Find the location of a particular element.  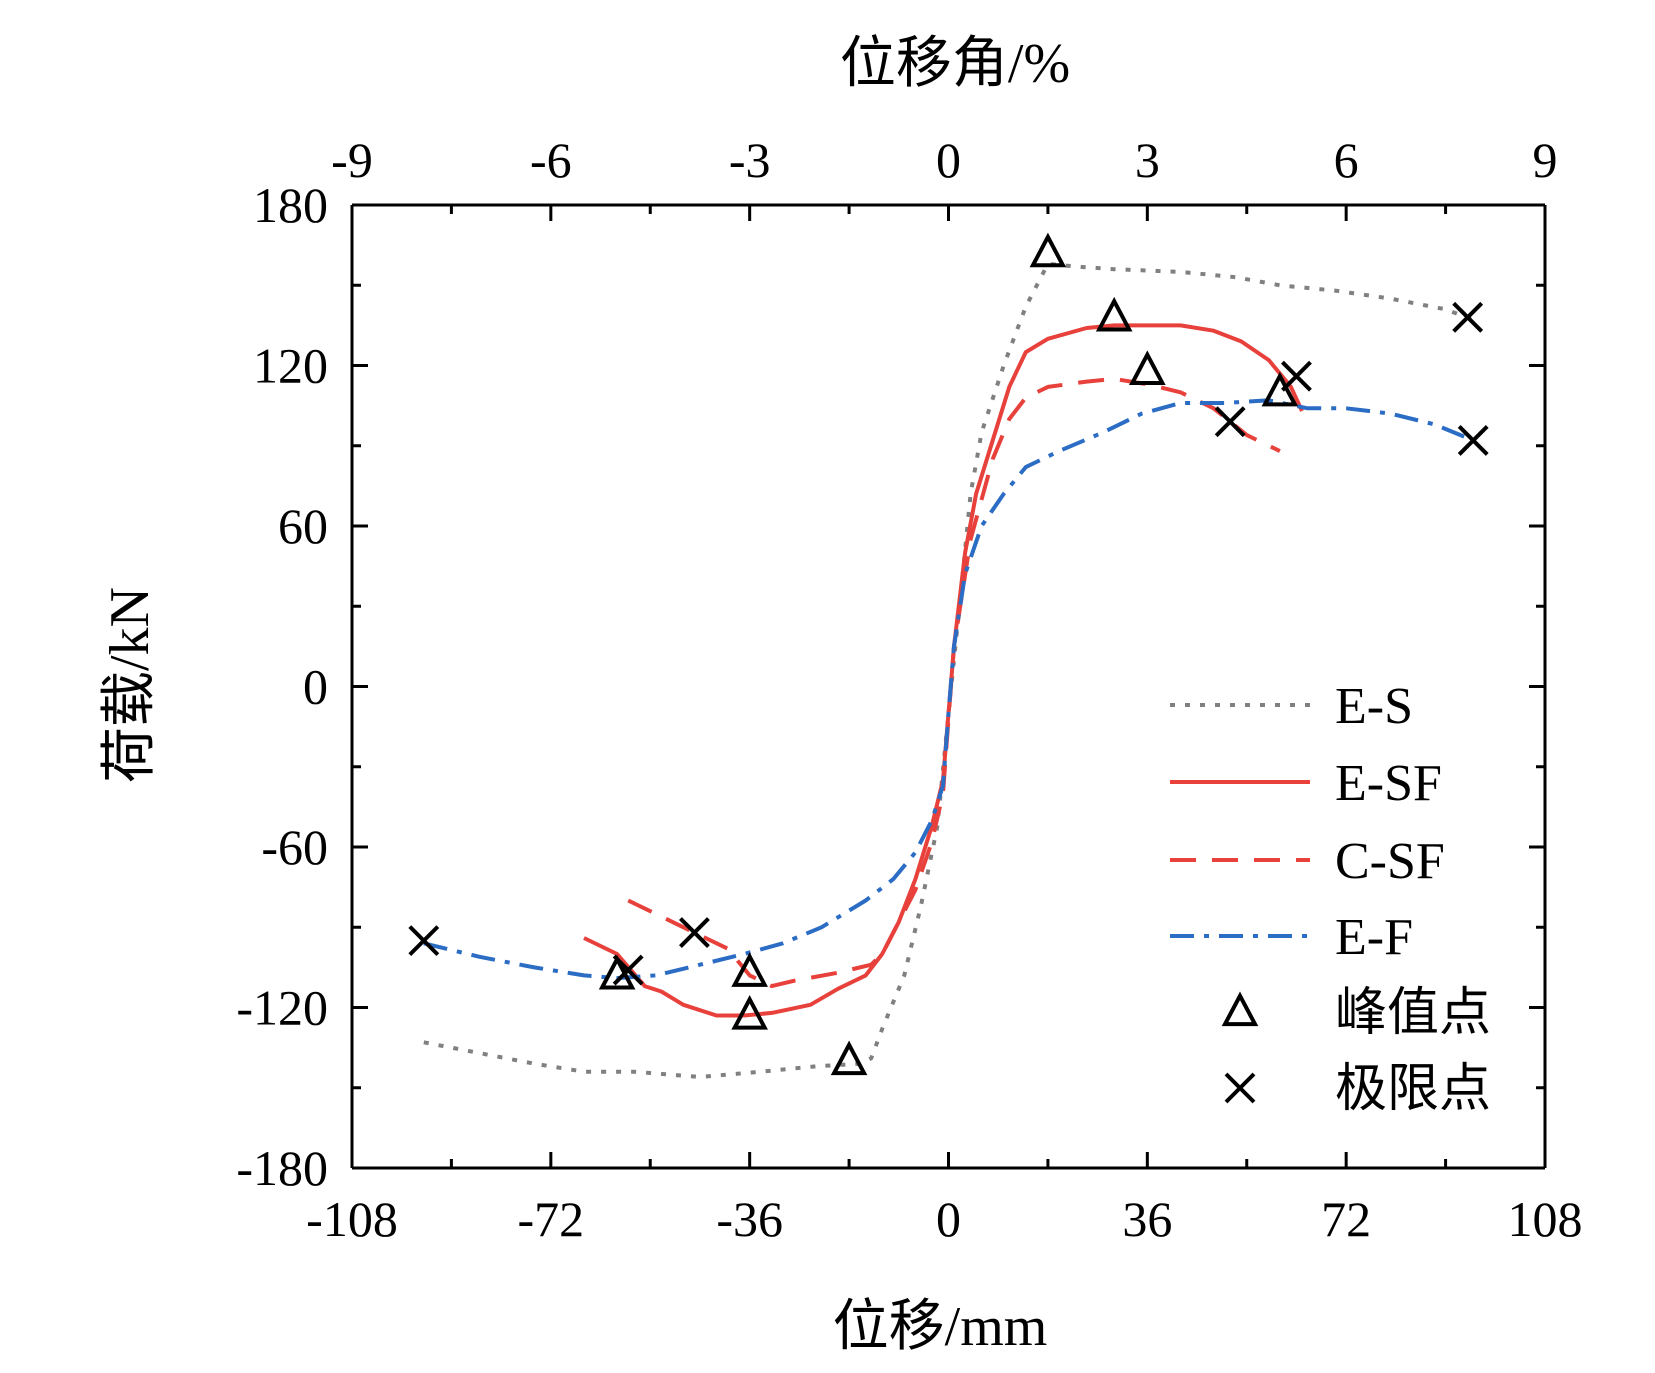

legend-label-e-f: E-F is located at coordinates (1374, 937).